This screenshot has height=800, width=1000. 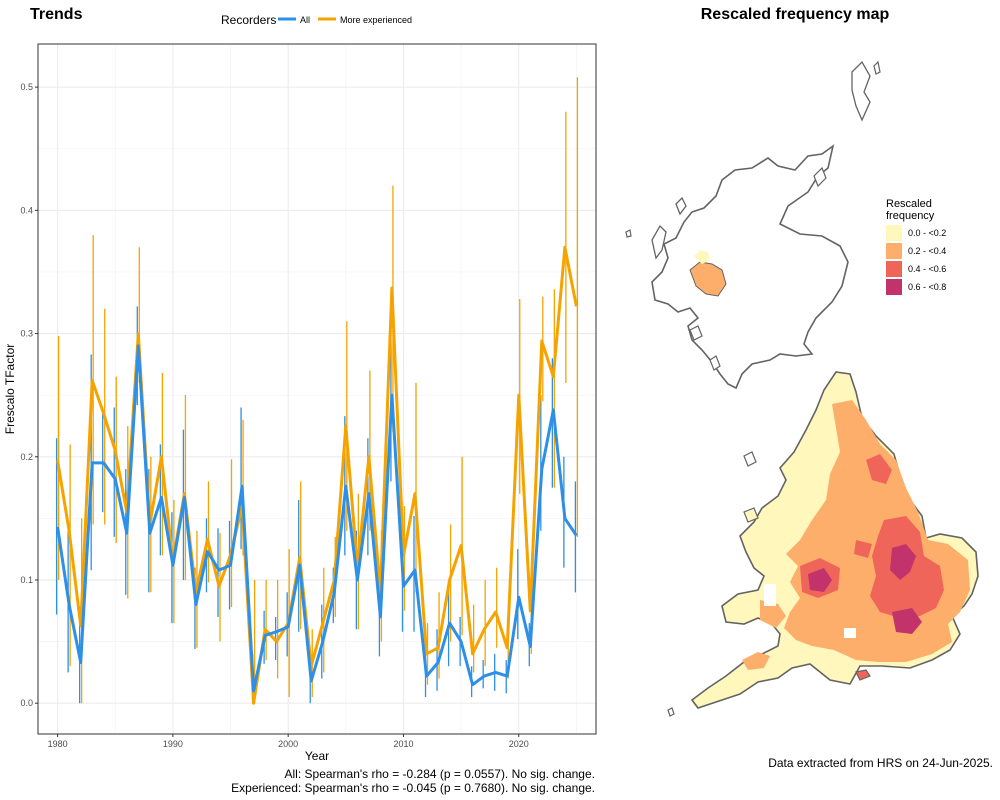 I want to click on legend-label-all: All, so click(x=305, y=20).